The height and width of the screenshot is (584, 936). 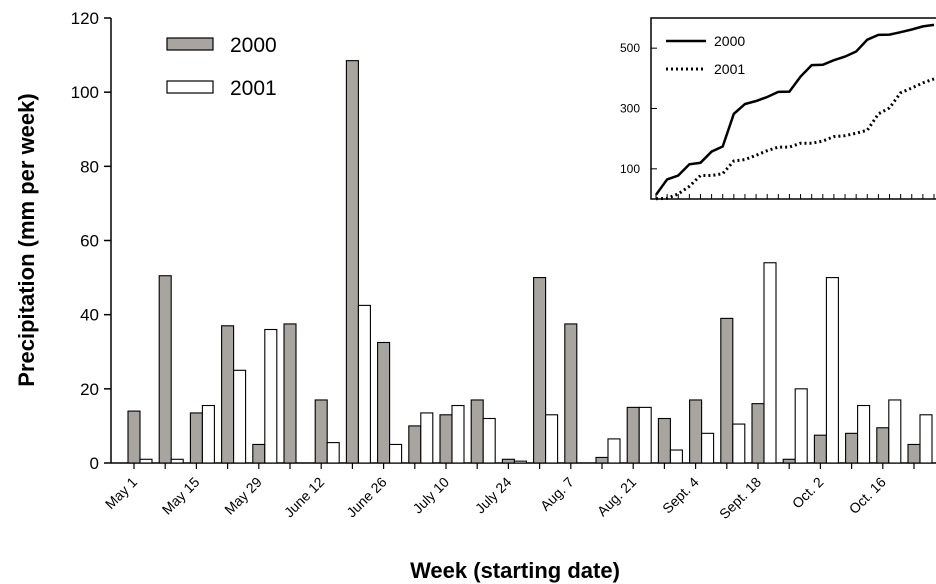 I want to click on x-tick-label: Sept. 4, so click(x=680, y=495).